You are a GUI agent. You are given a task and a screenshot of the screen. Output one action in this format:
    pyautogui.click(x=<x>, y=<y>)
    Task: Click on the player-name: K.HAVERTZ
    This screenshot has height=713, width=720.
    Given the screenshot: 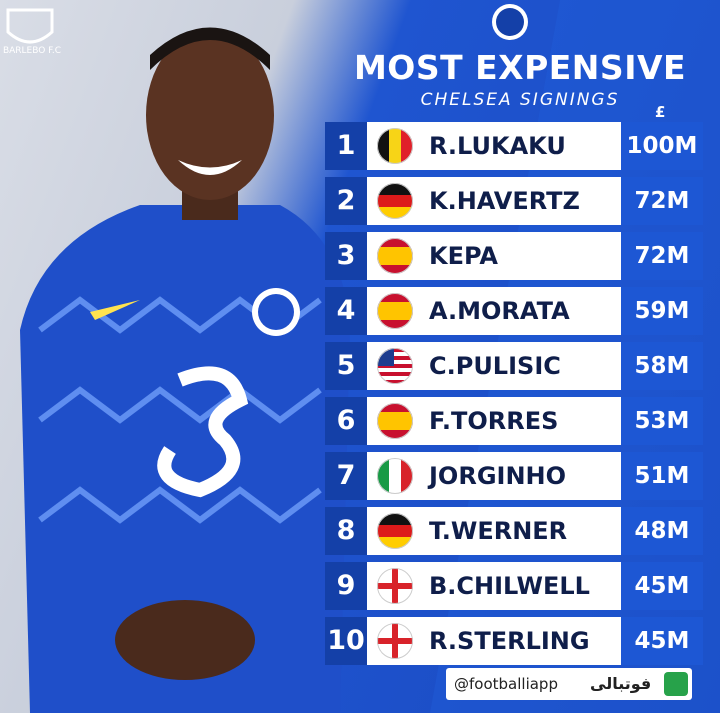 What is the action you would take?
    pyautogui.click(x=504, y=201)
    